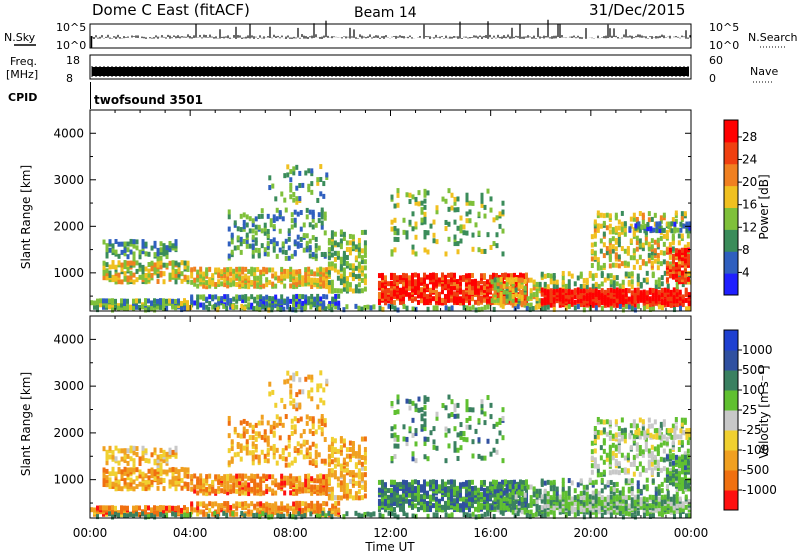  Describe the element at coordinates (22, 74) in the screenshot. I see `freq-unit: [MHz]` at that location.